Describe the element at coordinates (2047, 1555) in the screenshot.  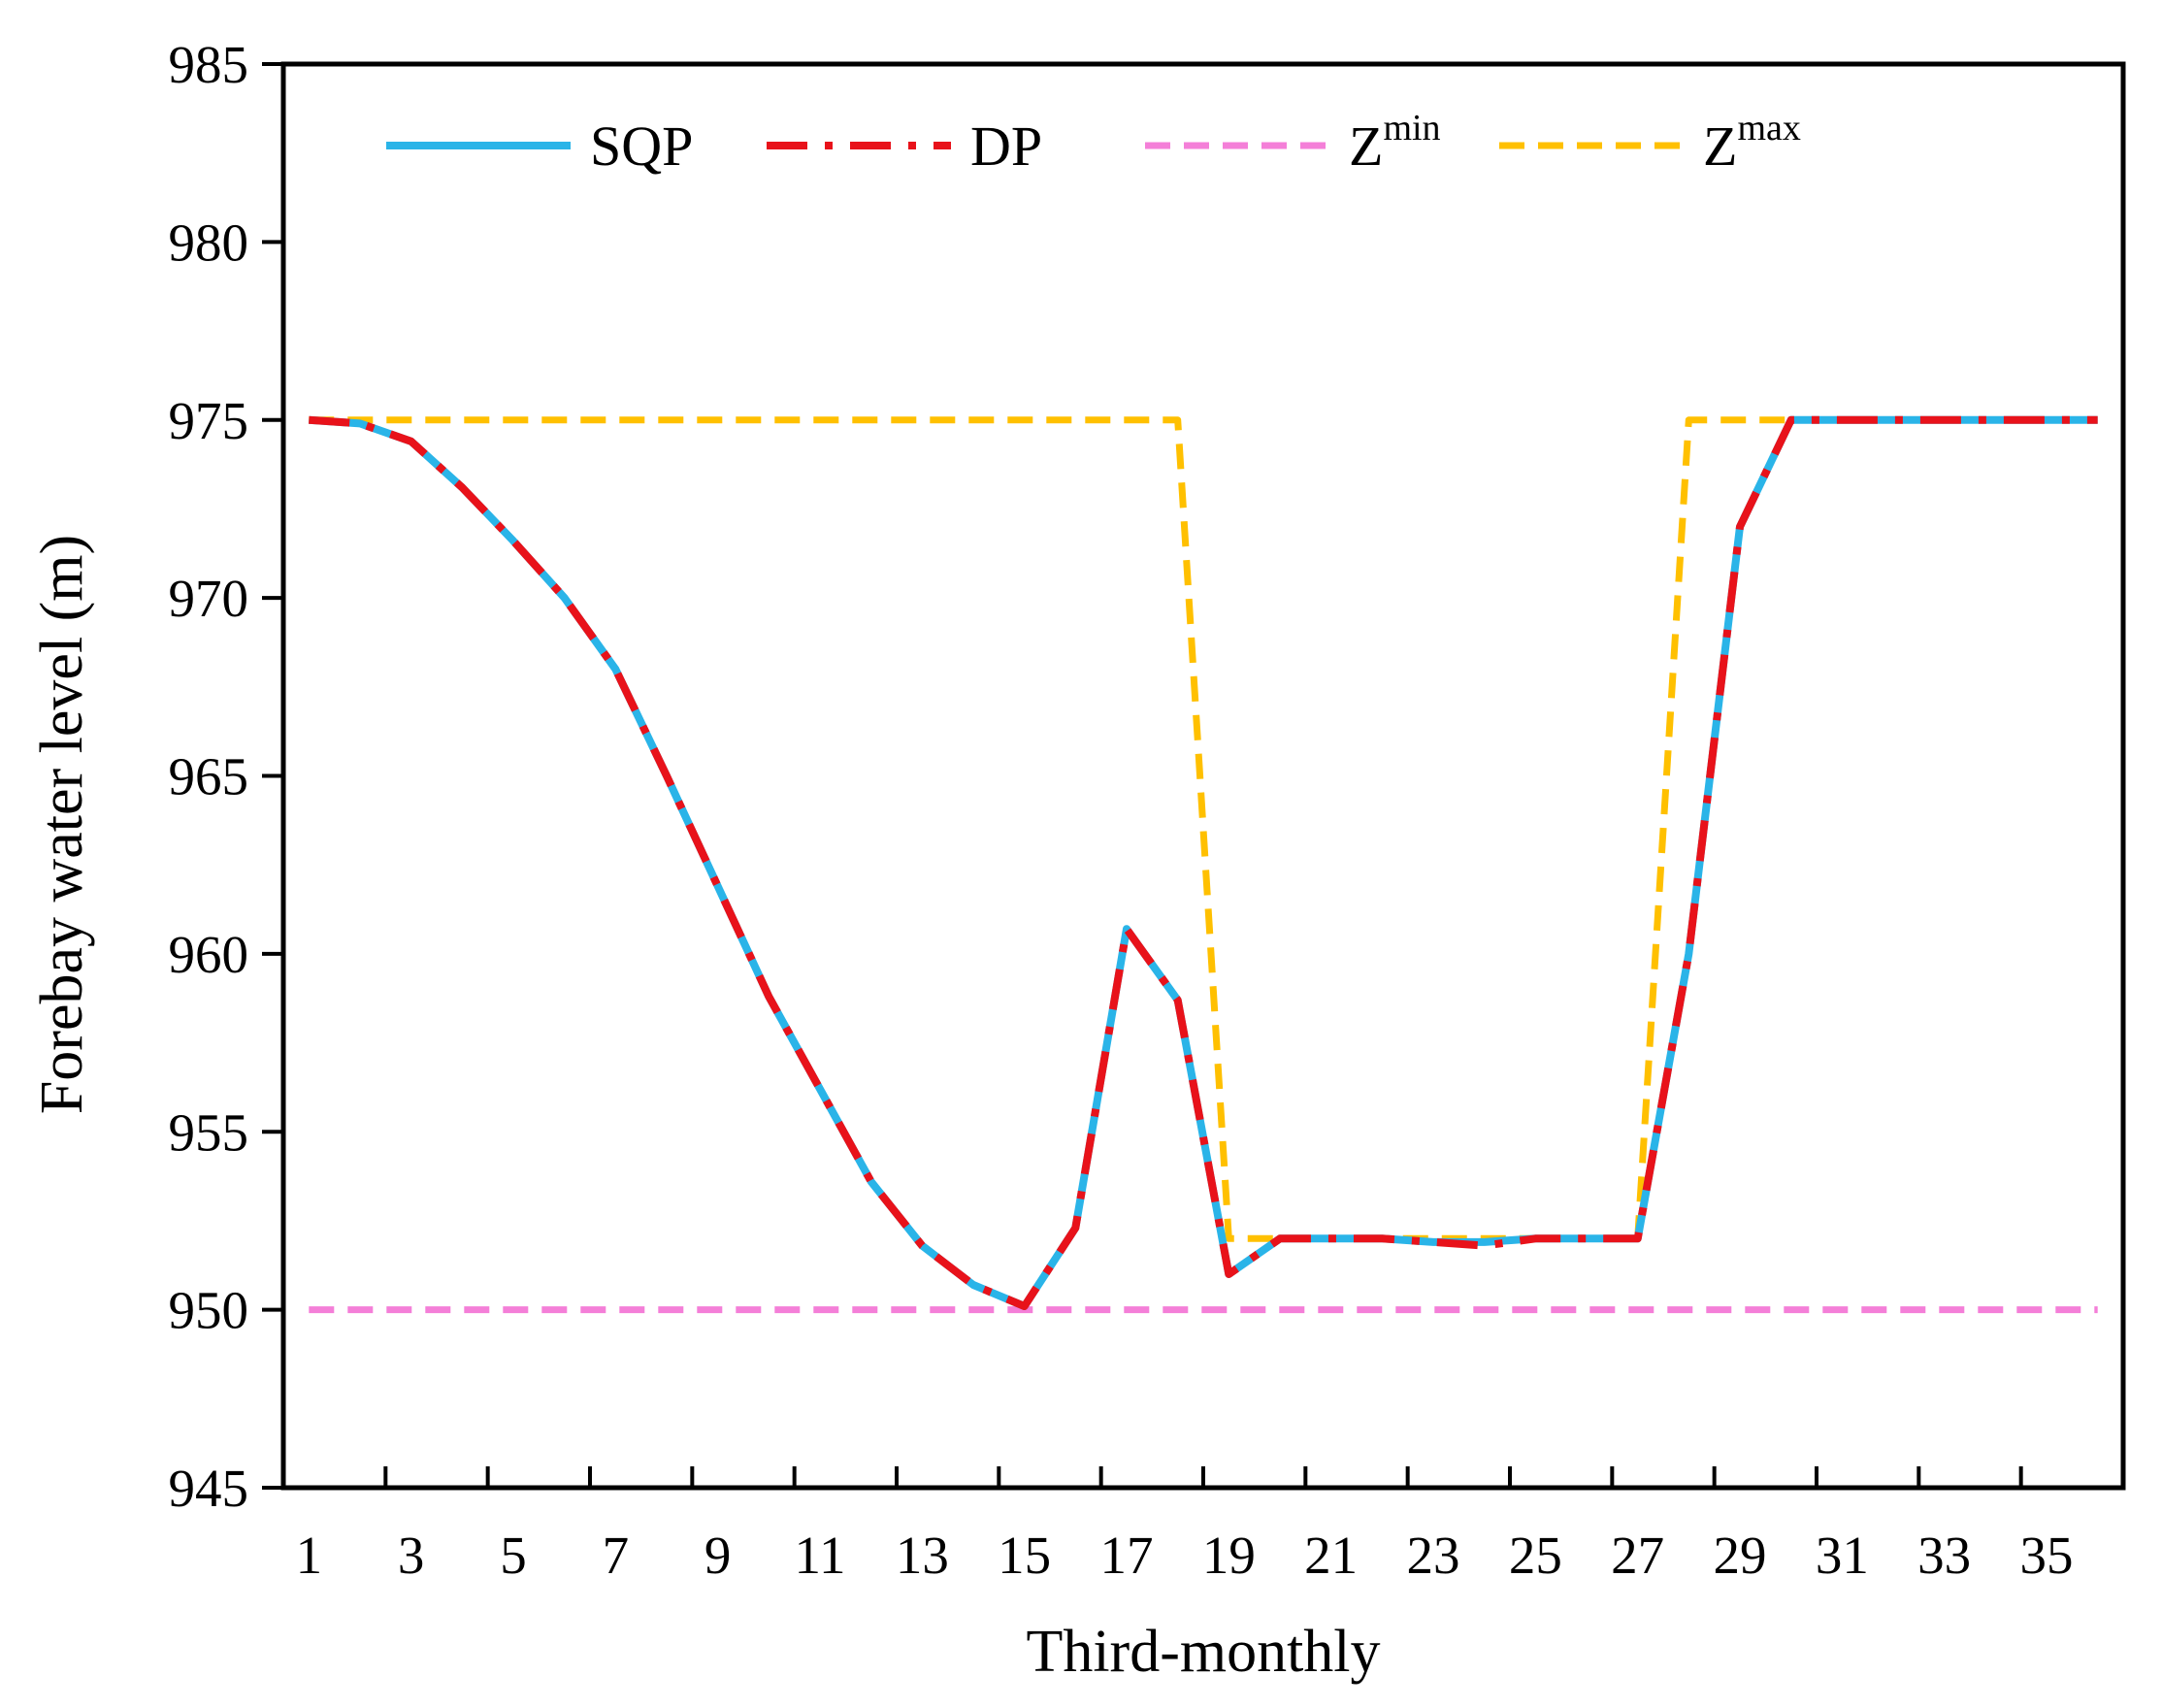
I see `x-tick-label: 35` at that location.